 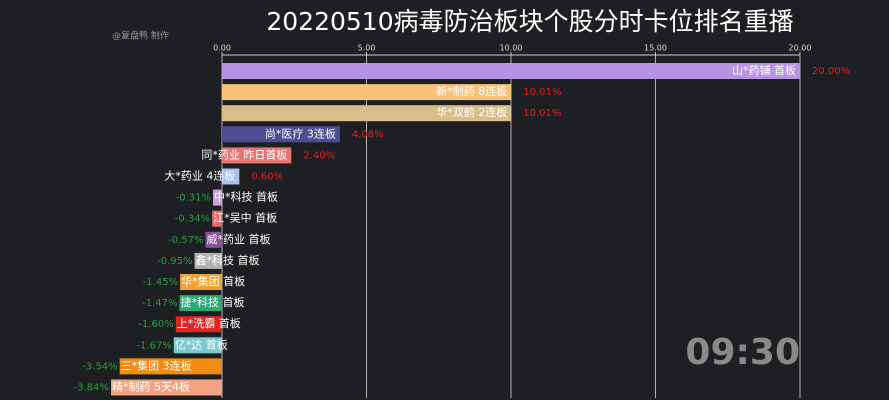 I want to click on bar-label: 同*药业 昨日首板, so click(x=244, y=154).